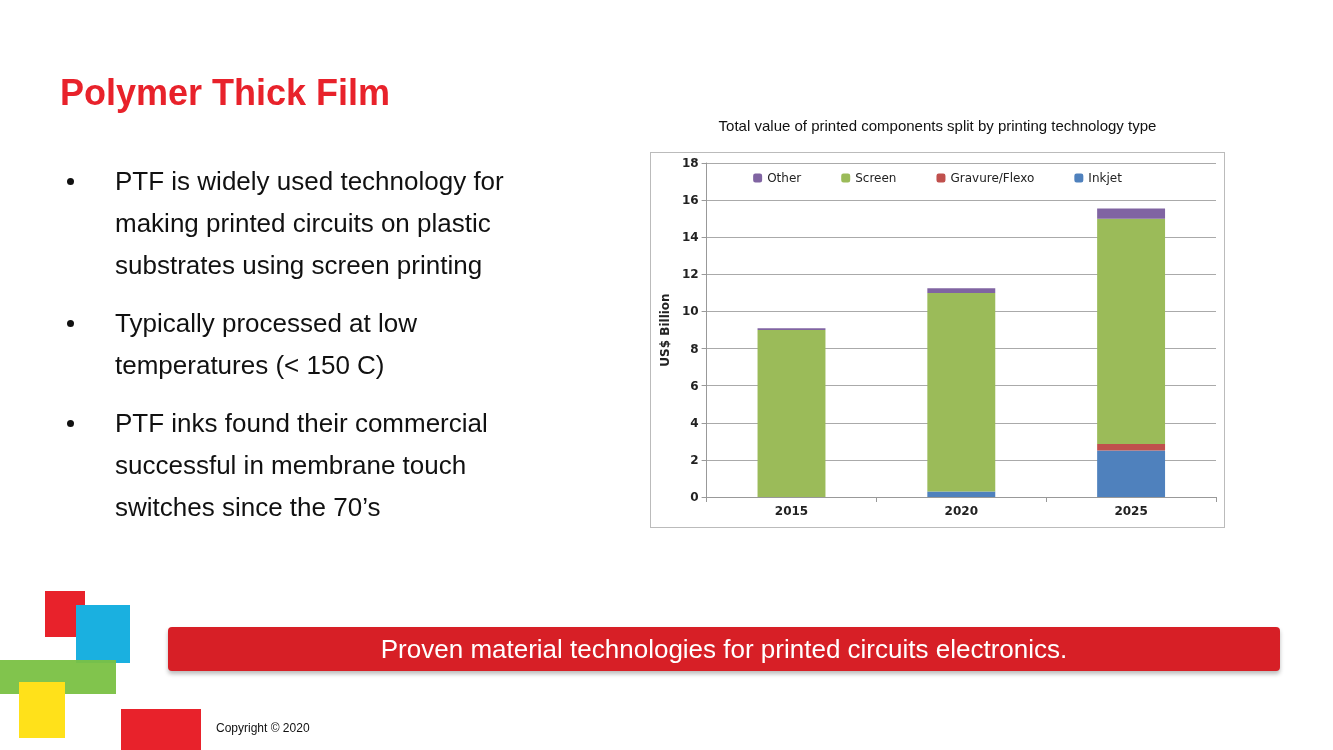  What do you see at coordinates (690, 311) in the screenshot?
I see `y-tick-label: 10` at bounding box center [690, 311].